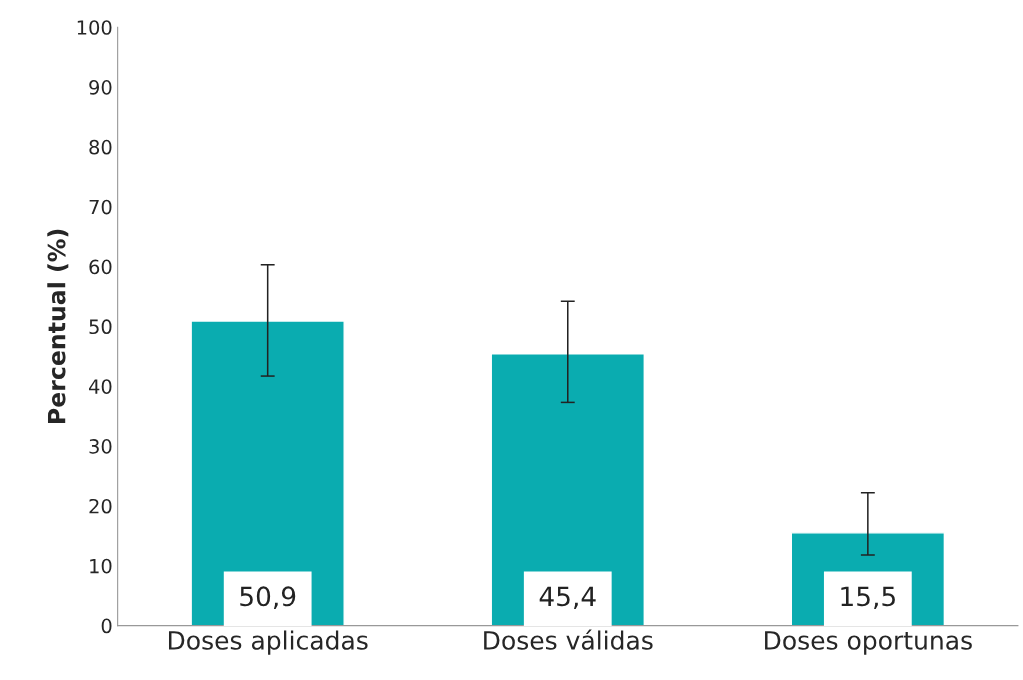  What do you see at coordinates (94, 27) in the screenshot?
I see `y-tick-label: 100` at bounding box center [94, 27].